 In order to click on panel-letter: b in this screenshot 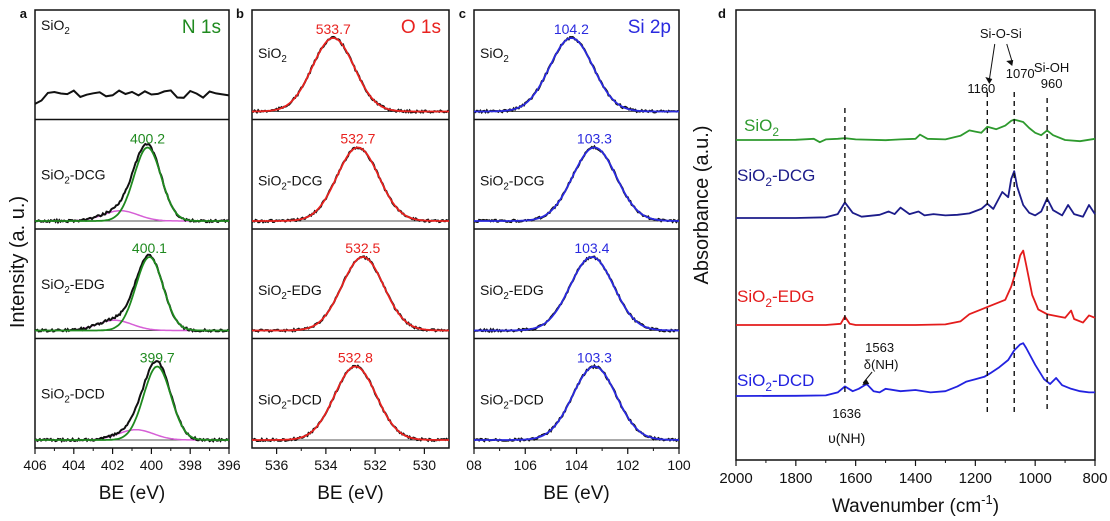, I will do `click(240, 13)`.